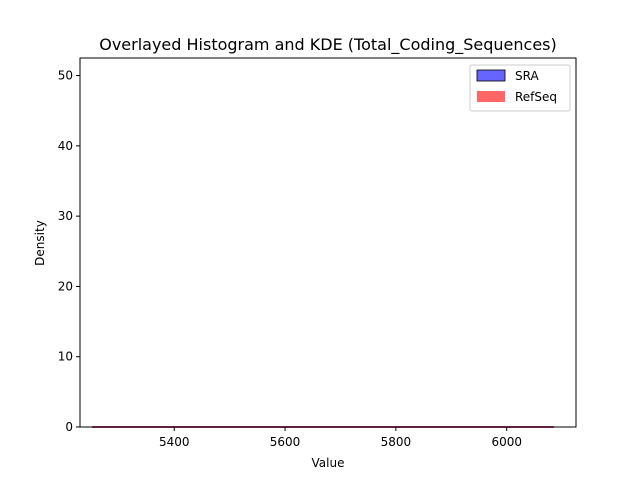 The image size is (640, 480). I want to click on y-axis-label: Density, so click(40, 243).